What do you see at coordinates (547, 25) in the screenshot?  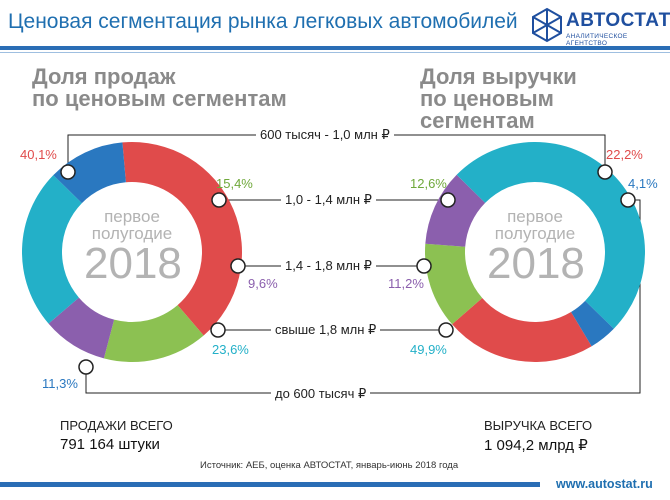 I see `snowflake-icon` at bounding box center [547, 25].